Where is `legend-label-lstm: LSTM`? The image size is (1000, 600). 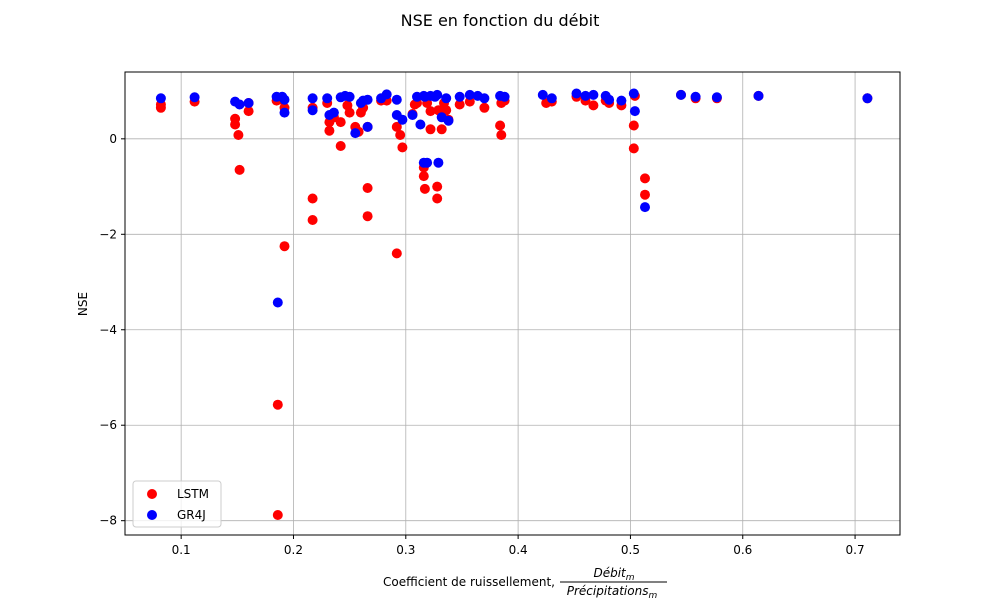 legend-label-lstm: LSTM is located at coordinates (193, 494).